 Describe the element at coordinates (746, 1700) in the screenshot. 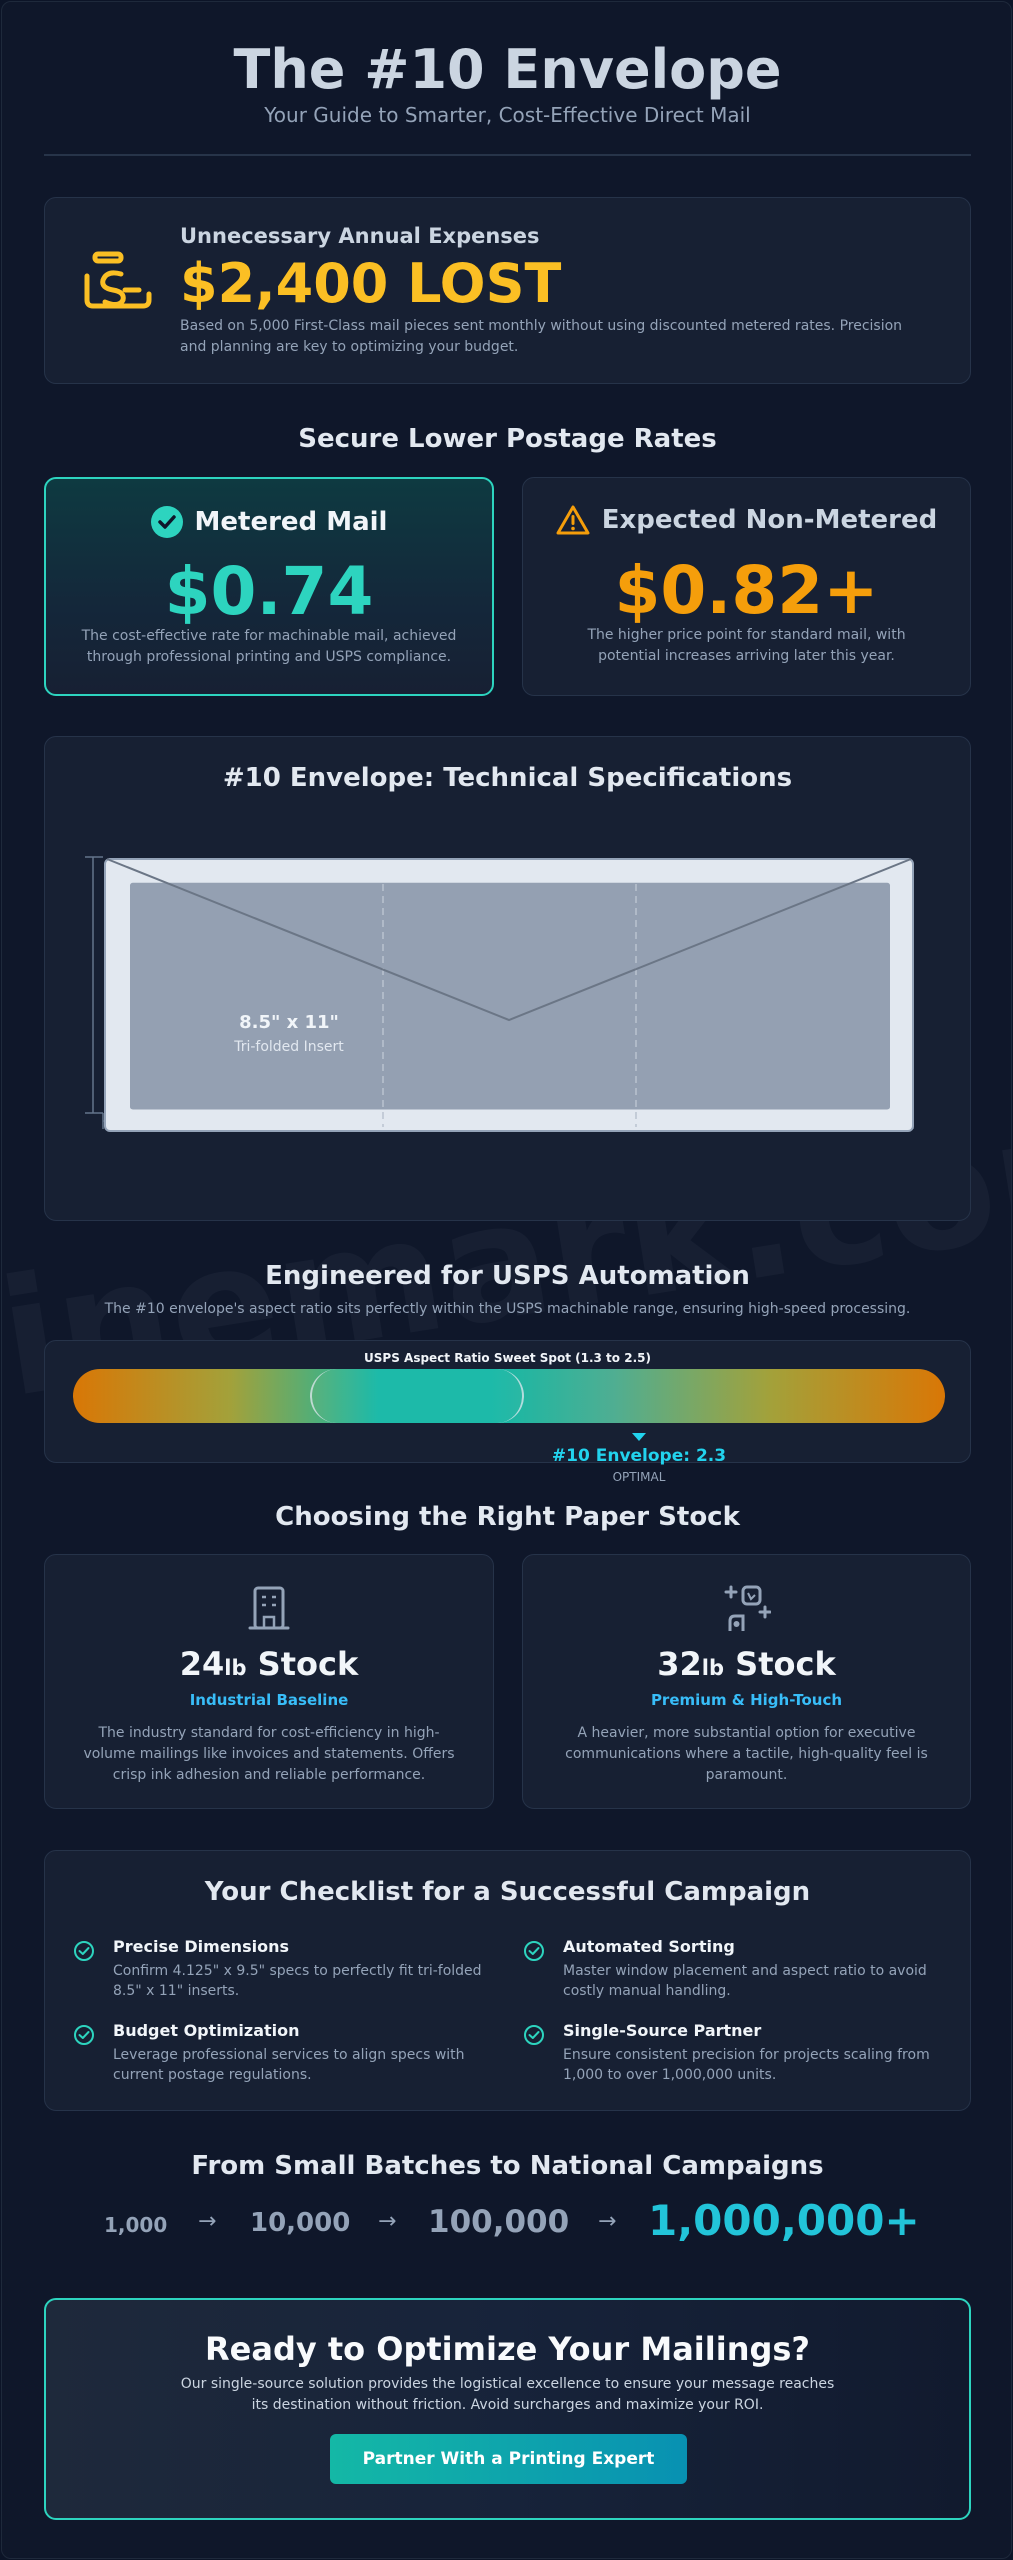

I see `stock-tag-32: Premium & High-Touch` at that location.